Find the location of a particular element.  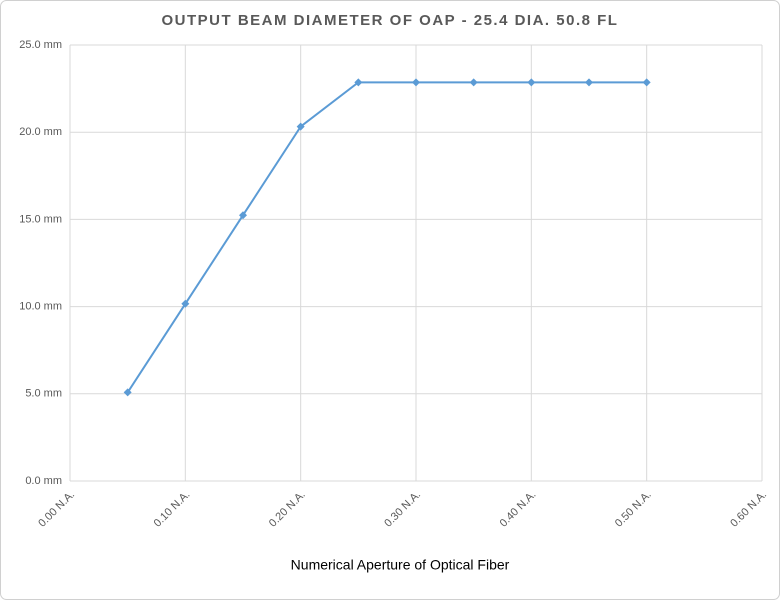

y-tick-label: 10.0 mm is located at coordinates (40, 307).